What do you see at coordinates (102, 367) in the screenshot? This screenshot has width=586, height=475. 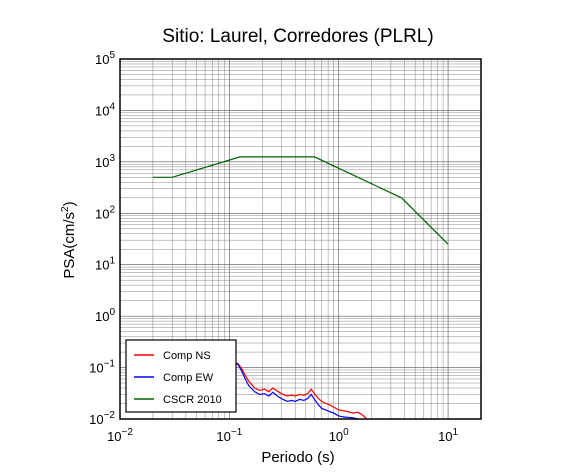 I see `y-tick-label: 10⁻¹` at bounding box center [102, 367].